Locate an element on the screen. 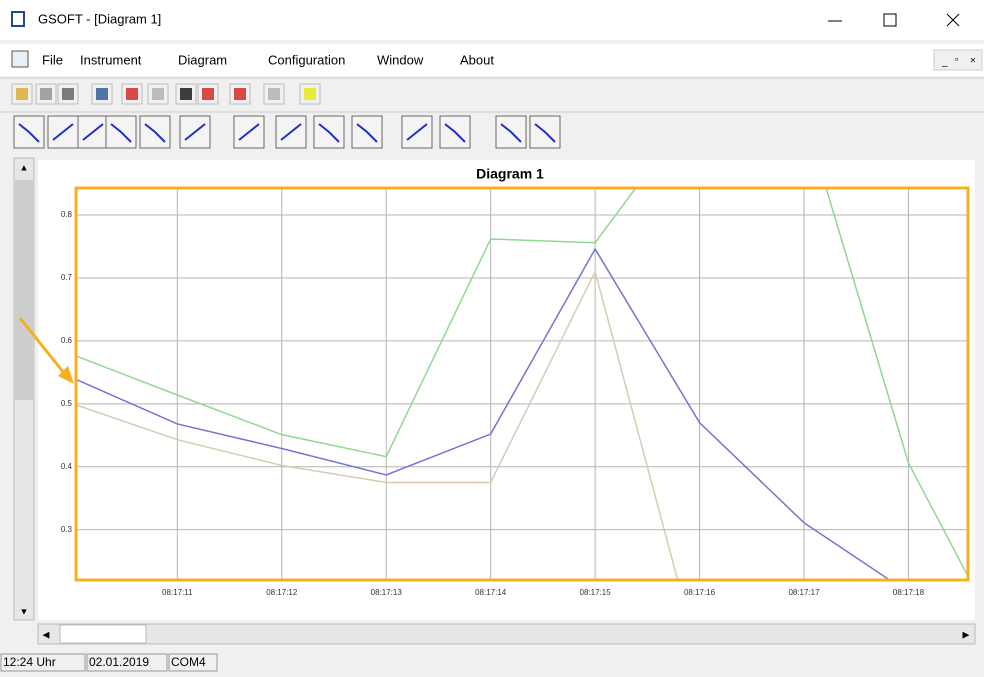 Image resolution: width=984 pixels, height=677 pixels. status-text: 02.01.2019 is located at coordinates (119, 662).